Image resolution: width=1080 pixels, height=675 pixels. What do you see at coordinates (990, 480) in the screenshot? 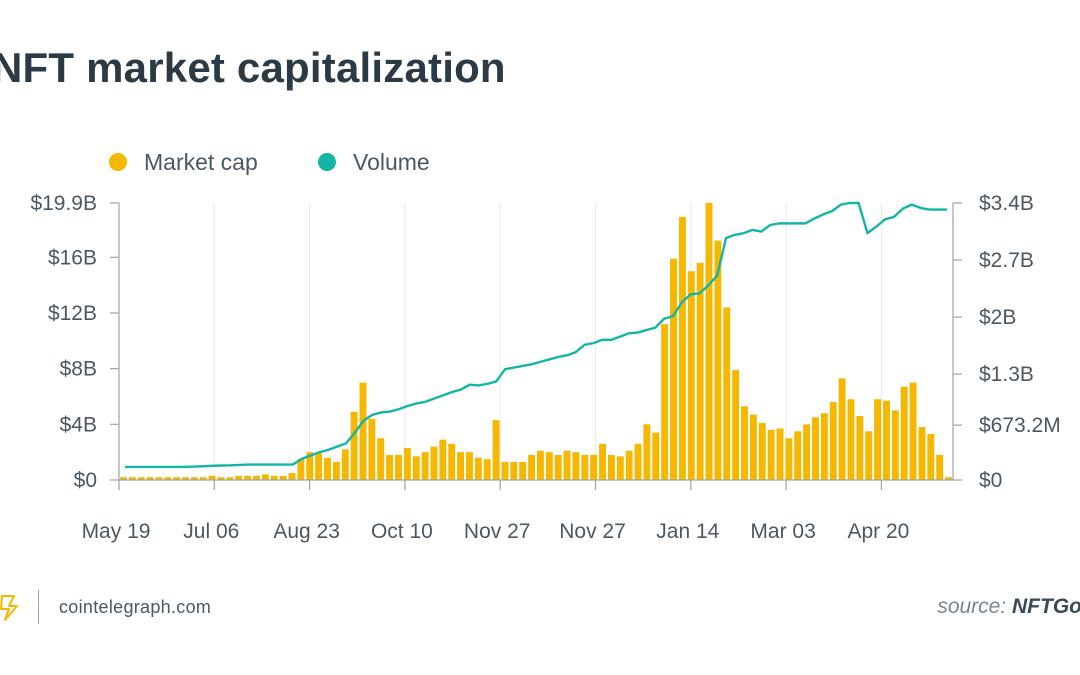
I see `y-right-tick-label-0: $0` at bounding box center [990, 480].